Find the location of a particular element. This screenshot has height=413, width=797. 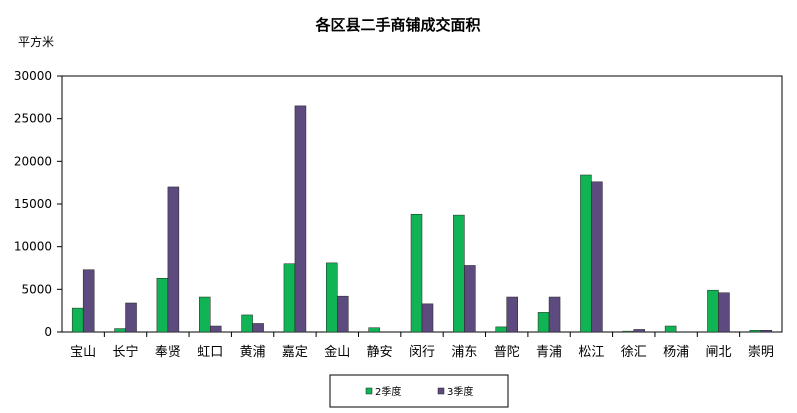

x-tick-label: 徐汇 is located at coordinates (634, 352).